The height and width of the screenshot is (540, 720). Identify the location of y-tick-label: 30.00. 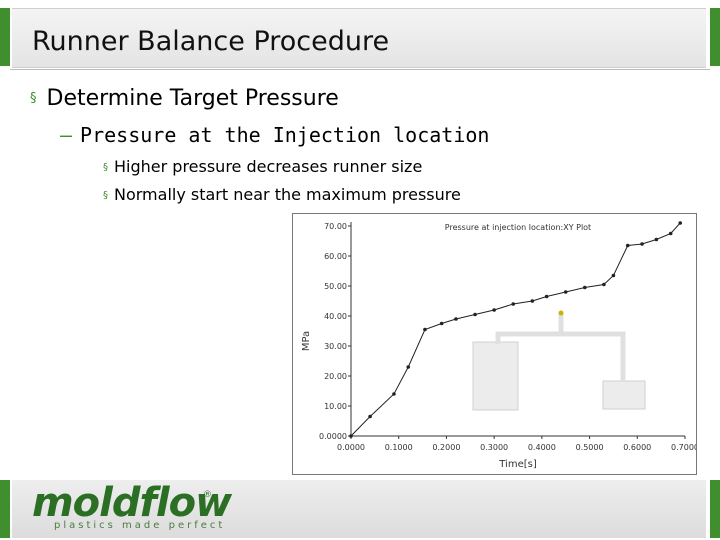
(335, 346).